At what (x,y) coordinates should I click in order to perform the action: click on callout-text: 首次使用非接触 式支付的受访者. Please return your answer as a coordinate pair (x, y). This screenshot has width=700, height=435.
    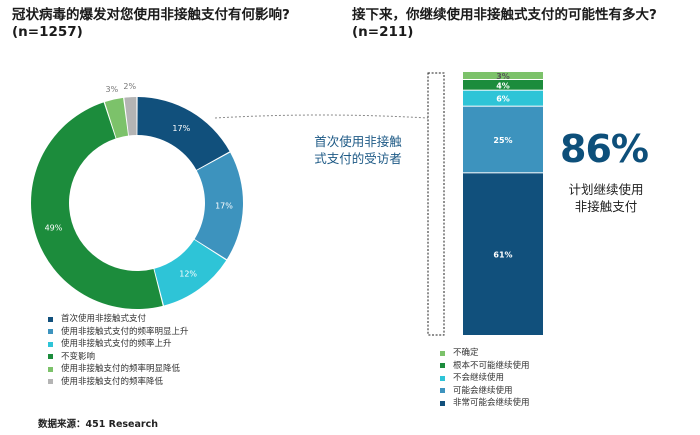
    Looking at the image, I should click on (358, 150).